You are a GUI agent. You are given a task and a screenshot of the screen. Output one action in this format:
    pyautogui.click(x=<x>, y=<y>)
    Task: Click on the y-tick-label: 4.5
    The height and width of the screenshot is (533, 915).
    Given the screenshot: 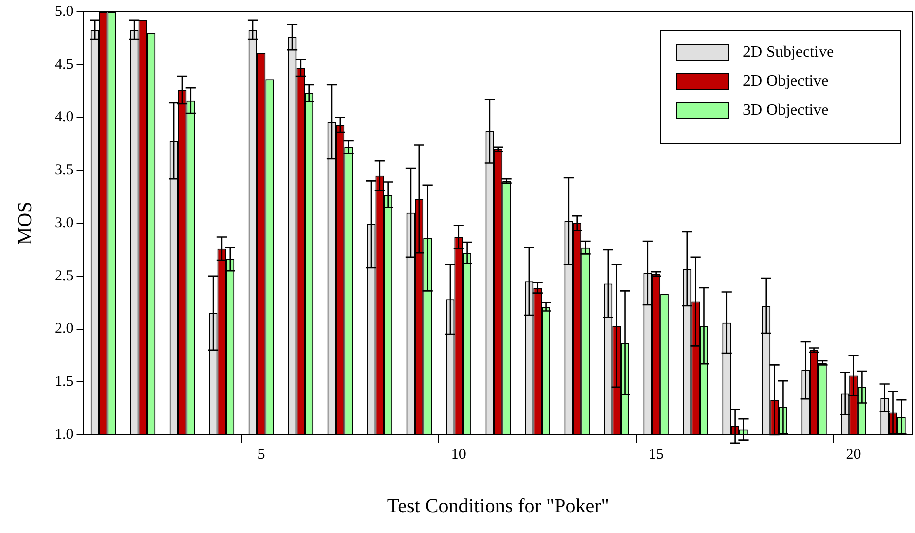 What is the action you would take?
    pyautogui.click(x=64, y=64)
    